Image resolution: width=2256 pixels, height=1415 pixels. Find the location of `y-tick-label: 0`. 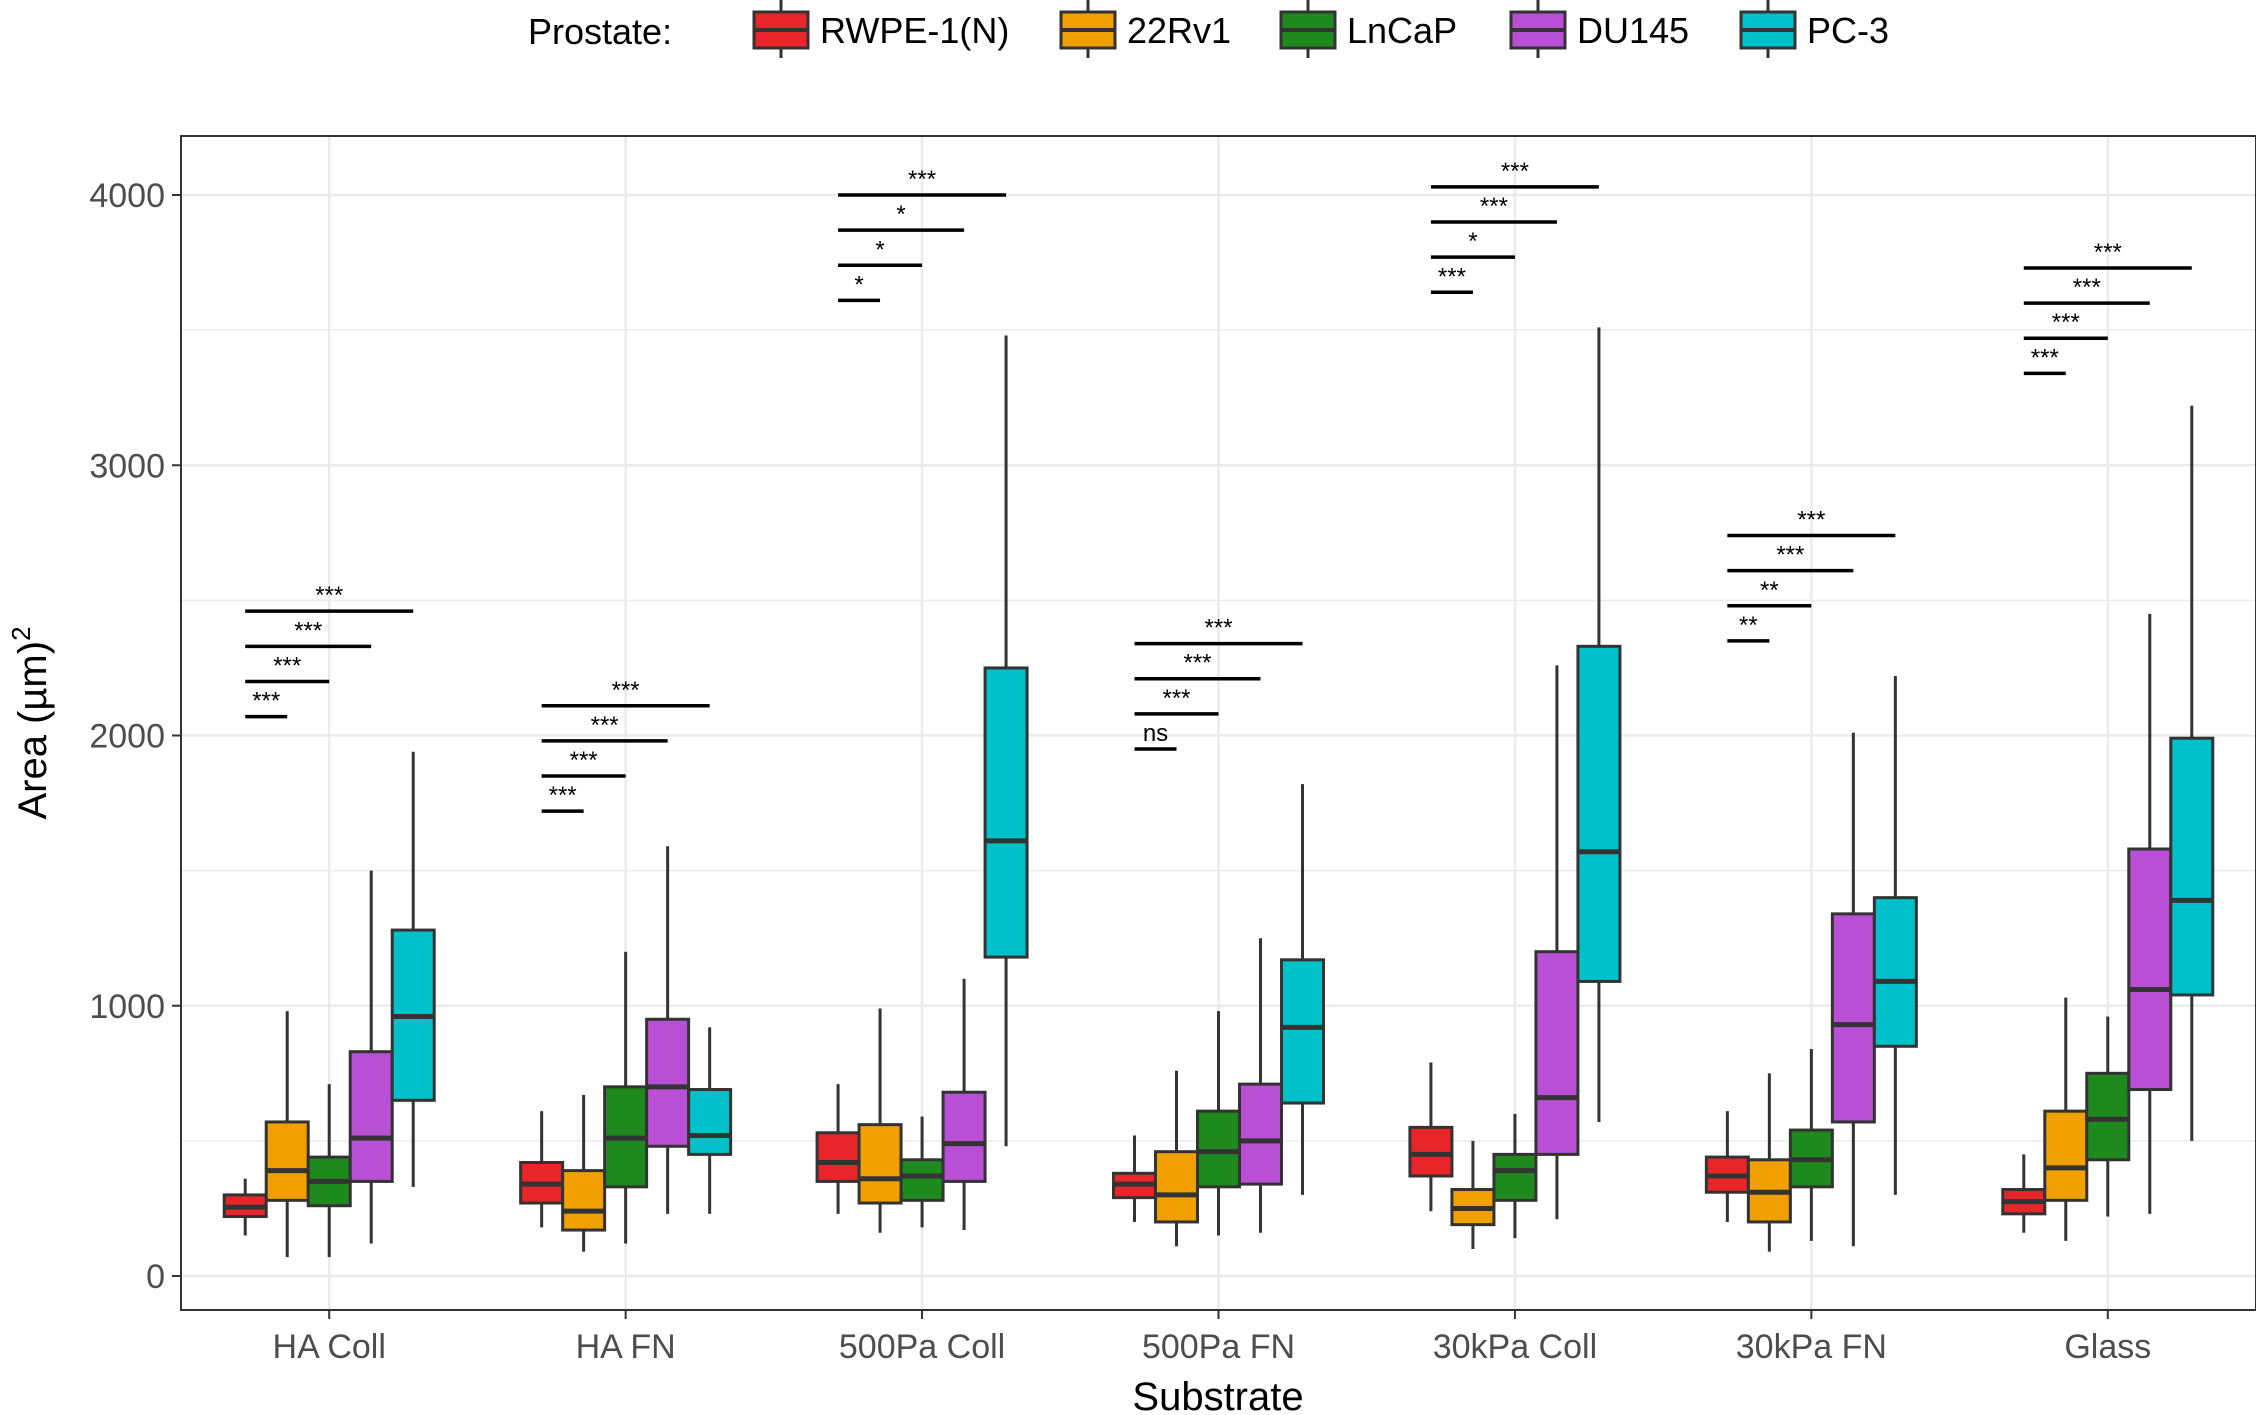

y-tick-label: 0 is located at coordinates (155, 1277).